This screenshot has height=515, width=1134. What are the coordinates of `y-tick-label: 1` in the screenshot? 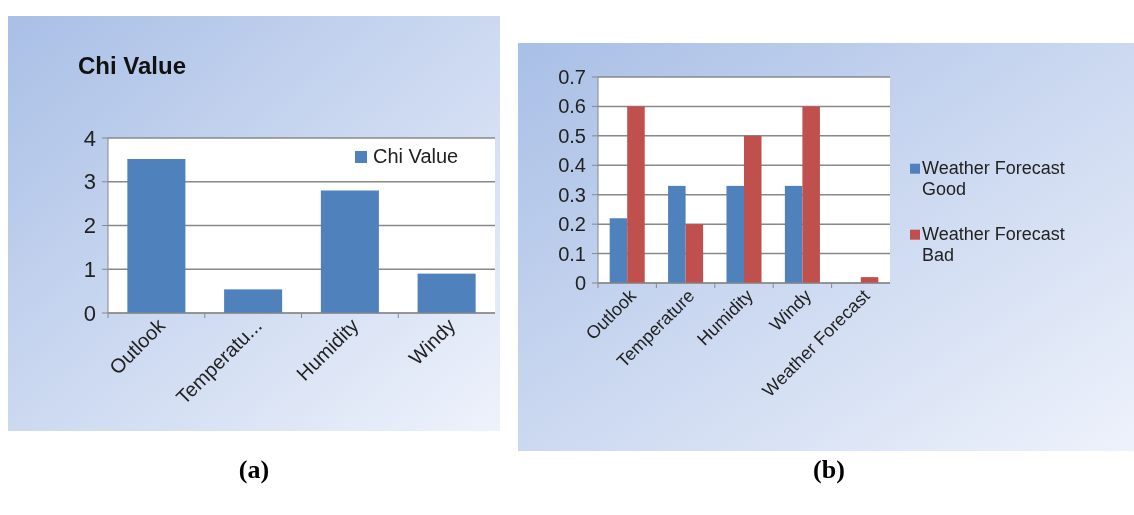 It's located at (89, 269).